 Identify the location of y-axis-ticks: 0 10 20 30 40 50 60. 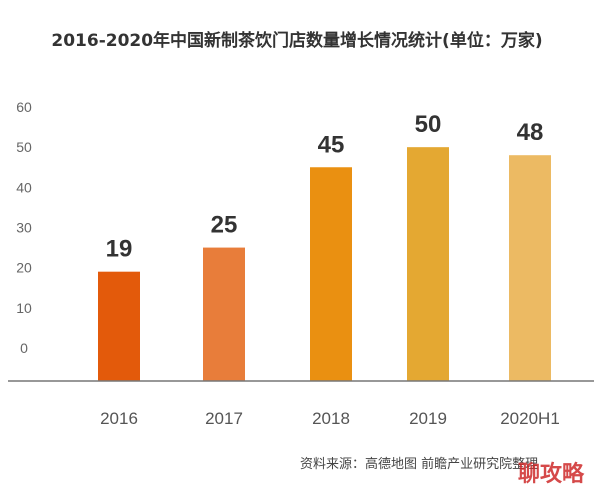
(24, 227).